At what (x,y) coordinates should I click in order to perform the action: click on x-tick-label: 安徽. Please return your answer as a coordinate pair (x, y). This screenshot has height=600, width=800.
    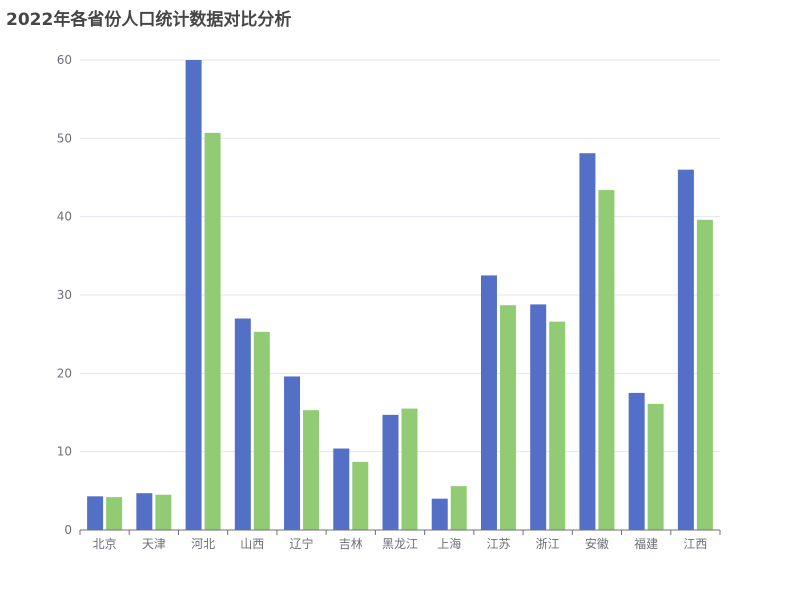
    Looking at the image, I should click on (597, 543).